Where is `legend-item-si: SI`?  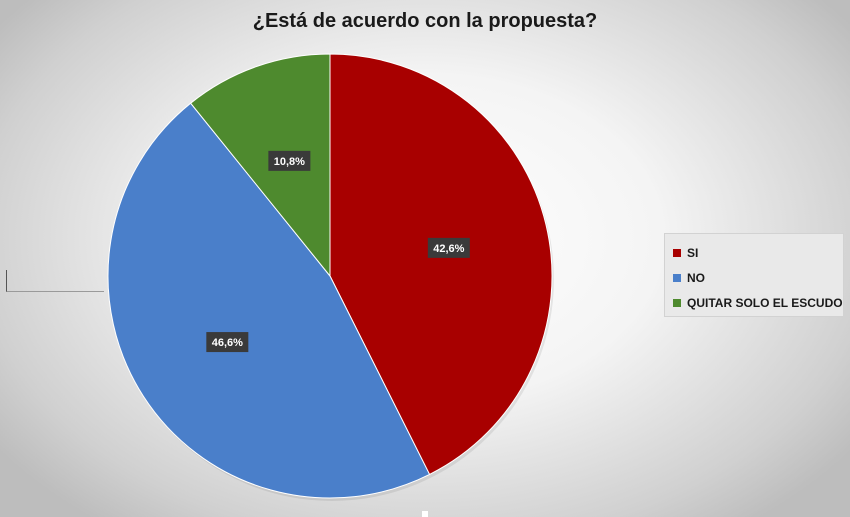
legend-item-si: SI is located at coordinates (758, 252).